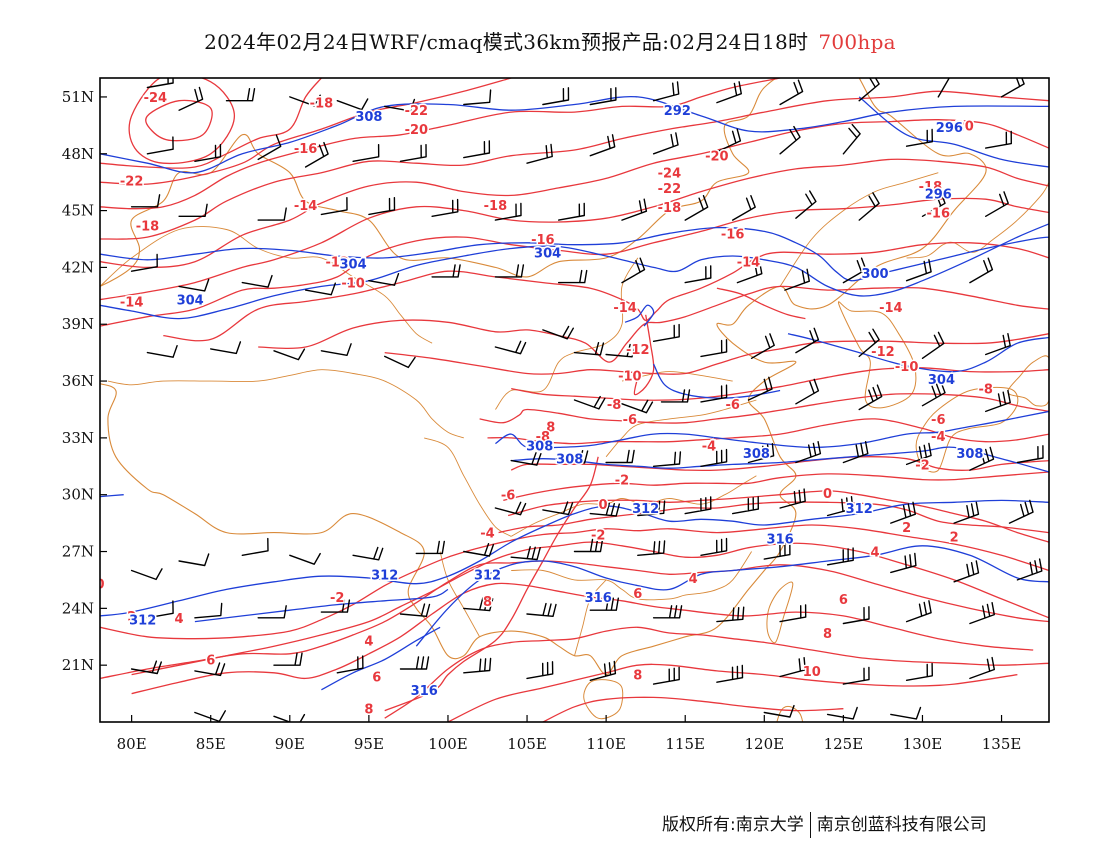 The height and width of the screenshot is (850, 1100). I want to click on lon-tick-label: 85E, so click(211, 744).